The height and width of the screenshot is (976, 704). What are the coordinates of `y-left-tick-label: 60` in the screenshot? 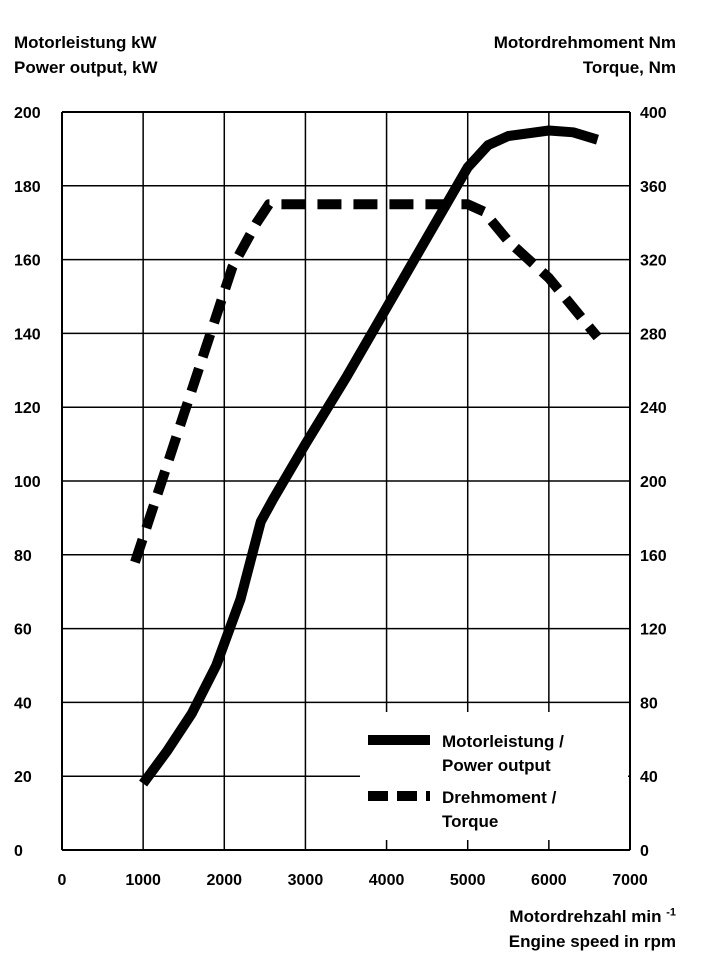 It's located at (23, 630).